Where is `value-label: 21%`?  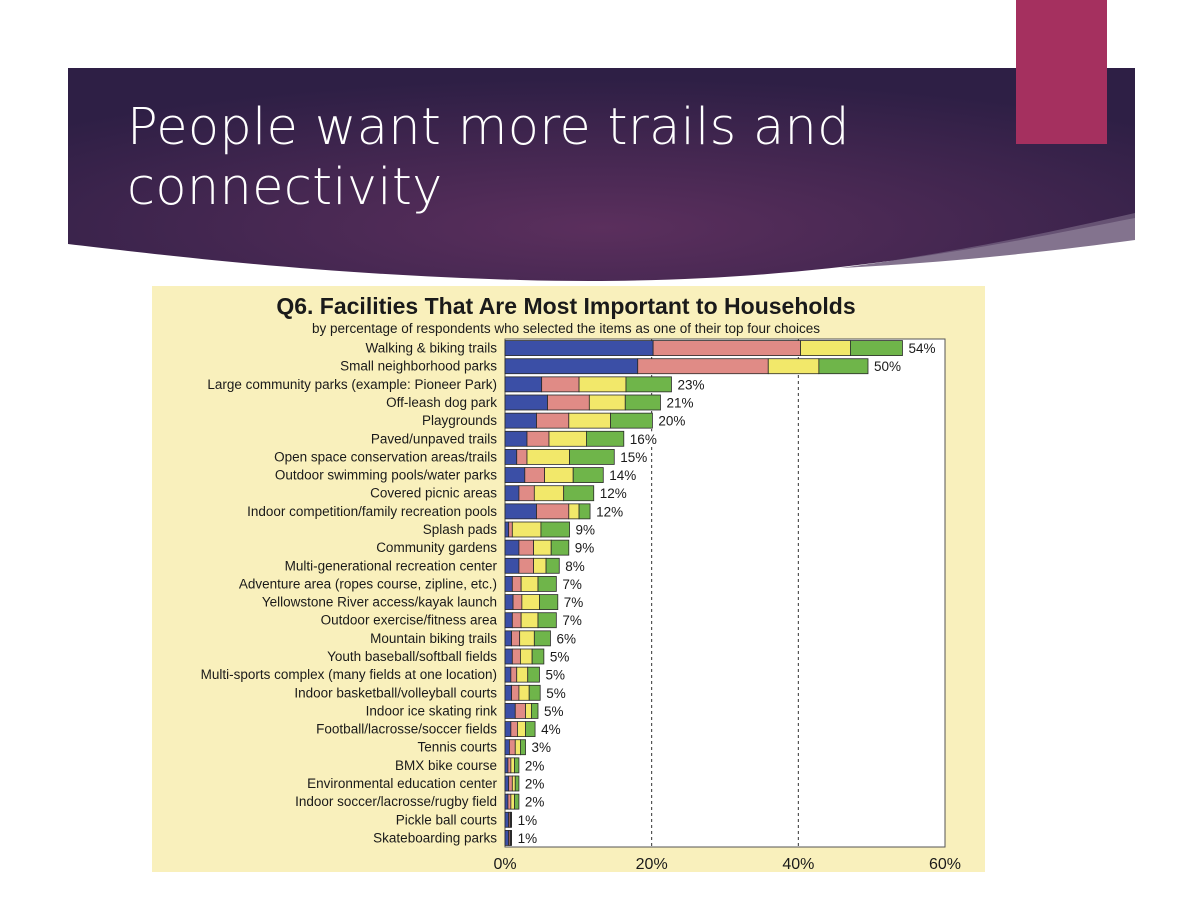 value-label: 21% is located at coordinates (679, 403).